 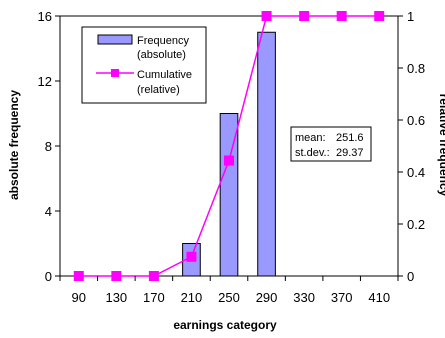 What do you see at coordinates (416, 68) in the screenshot?
I see `right-tick-label: 0.8` at bounding box center [416, 68].